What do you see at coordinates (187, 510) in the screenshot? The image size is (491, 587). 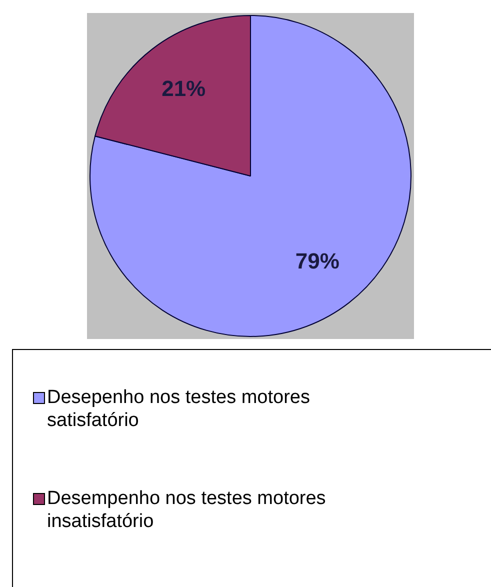 I see `legend-label: Desempenho nos testes motores insatisfatório` at bounding box center [187, 510].